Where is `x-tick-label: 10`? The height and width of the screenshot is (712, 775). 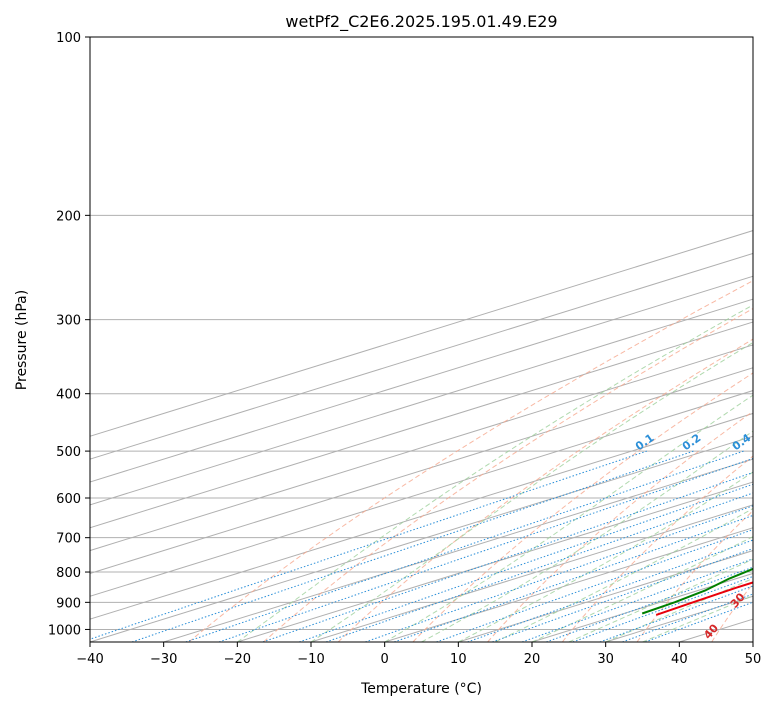 x-tick-label: 10 is located at coordinates (458, 659).